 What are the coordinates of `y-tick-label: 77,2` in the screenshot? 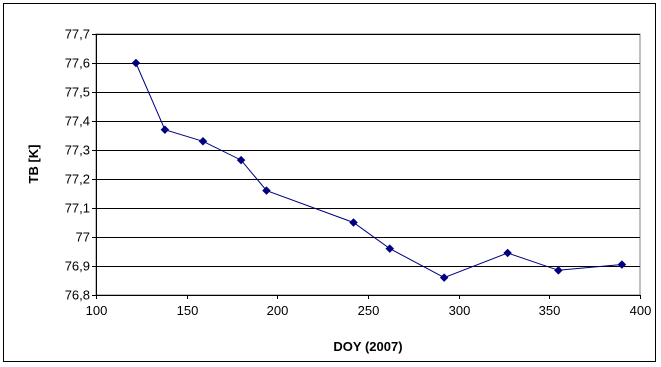 It's located at (77, 179).